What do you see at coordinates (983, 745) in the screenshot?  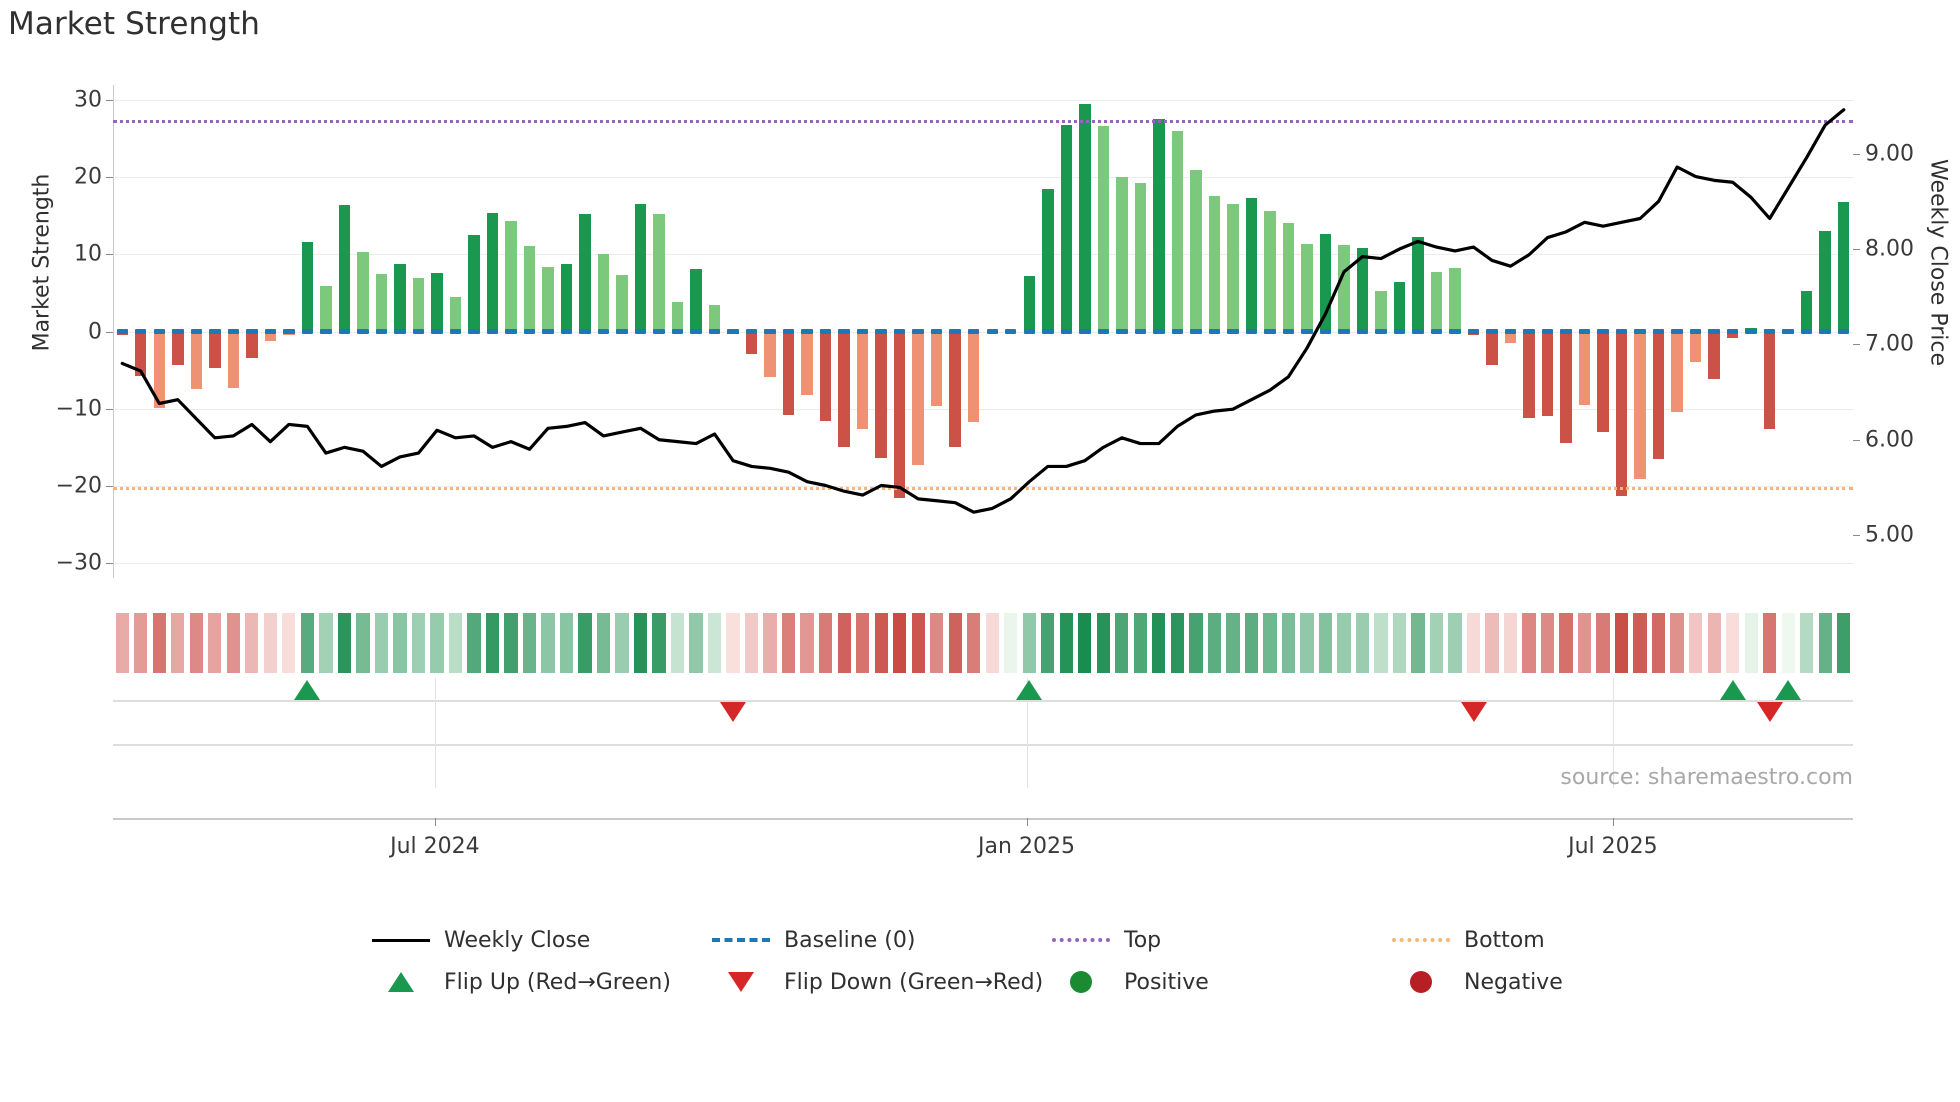 I see `flip-row-rule` at bounding box center [983, 745].